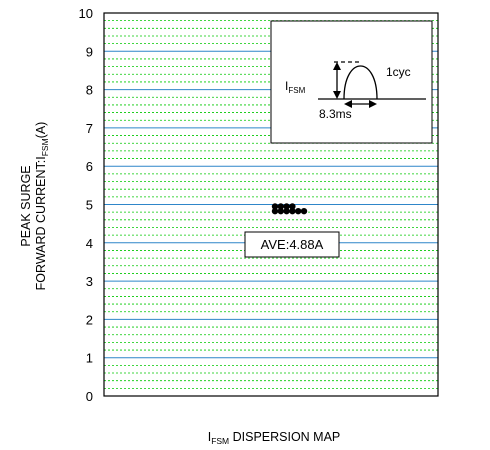 Image resolution: width=490 pixels, height=450 pixels. Describe the element at coordinates (89, 243) in the screenshot. I see `y-tick-label: 4` at that location.